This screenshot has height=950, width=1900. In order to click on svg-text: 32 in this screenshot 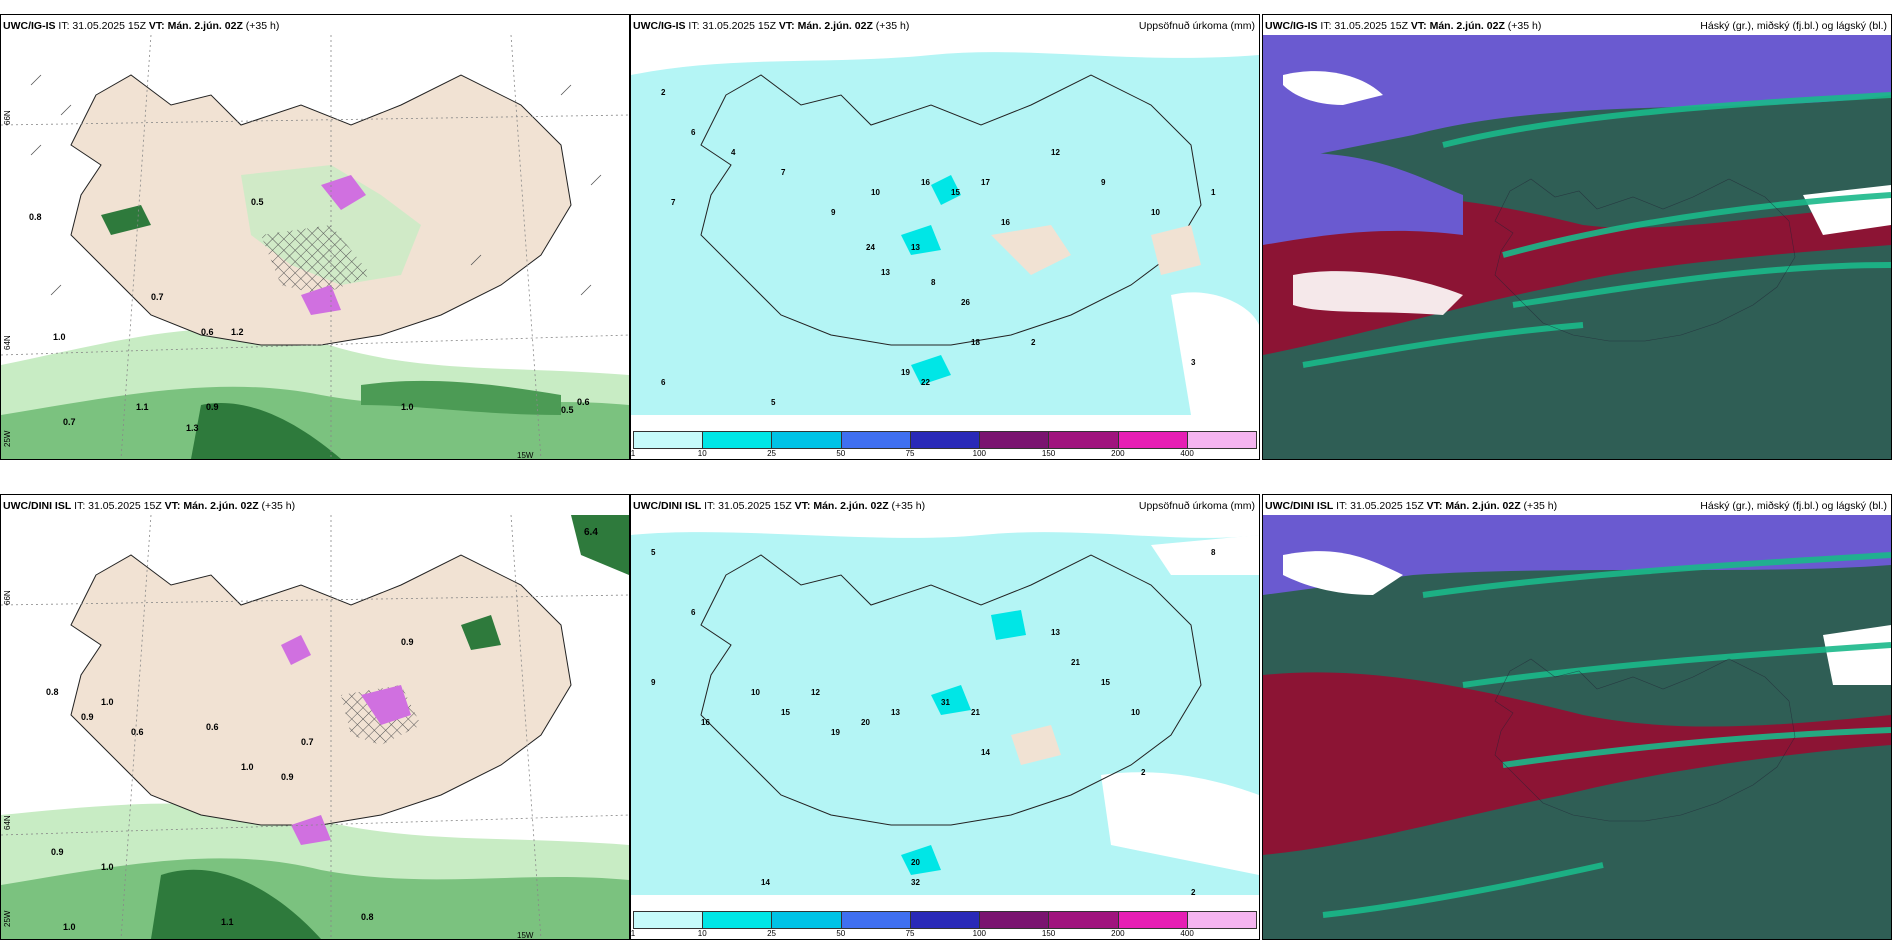, I will do `click(915, 882)`.